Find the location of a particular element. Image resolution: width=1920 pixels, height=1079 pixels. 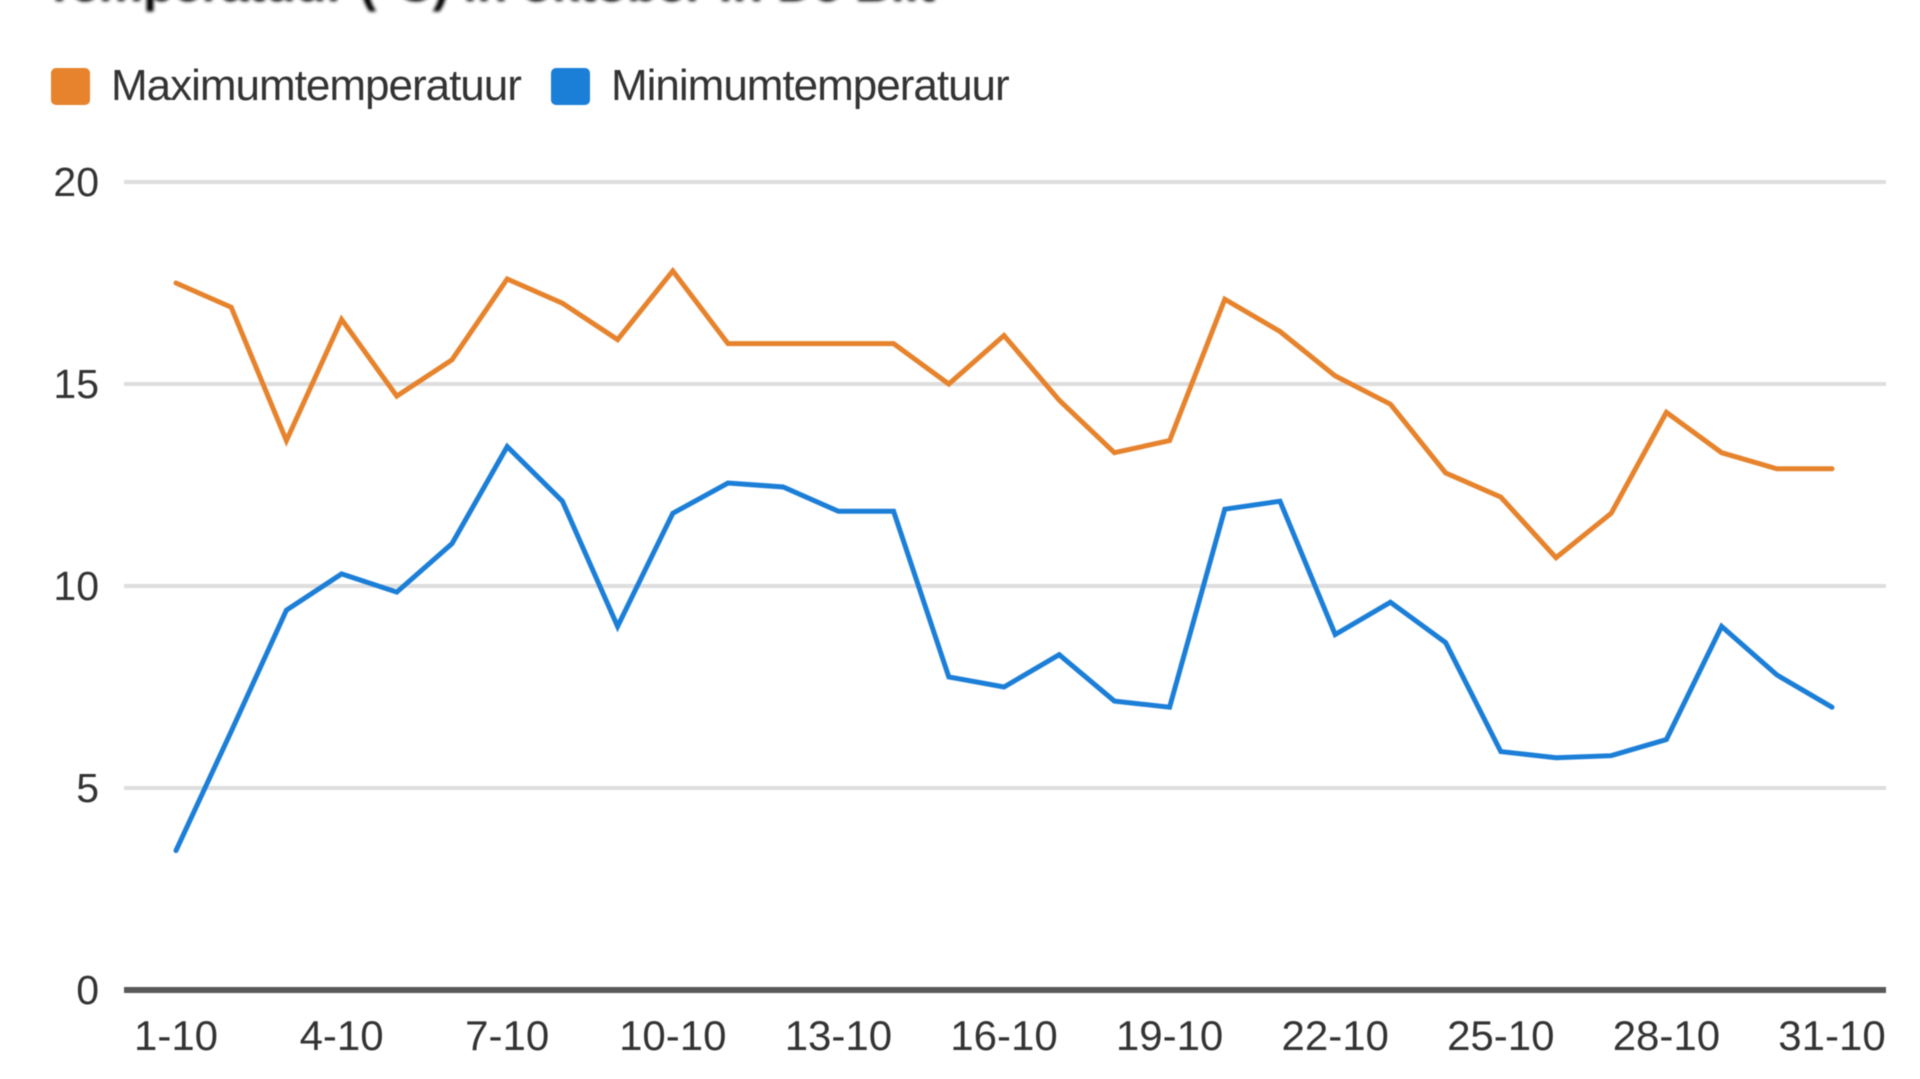

svg-text: 10-10 is located at coordinates (672, 1035).